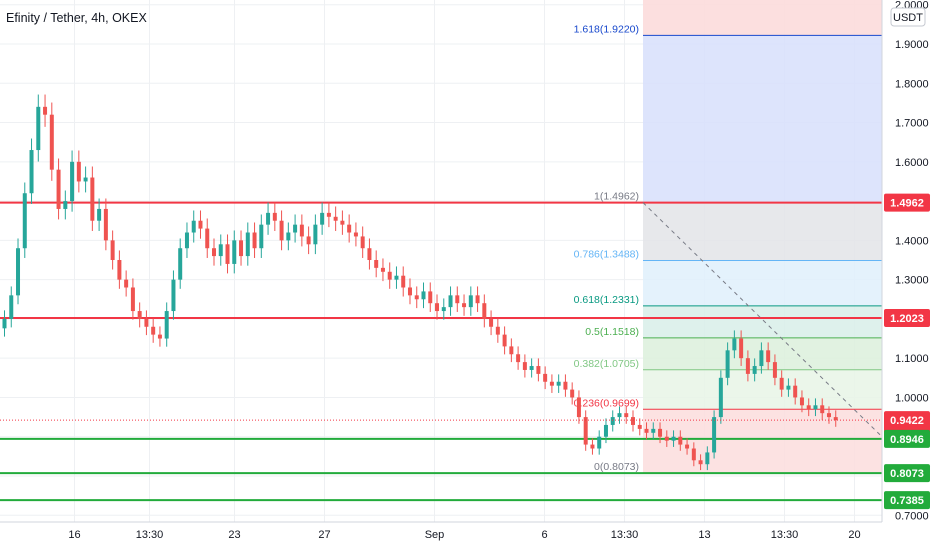 This screenshot has height=555, width=932. Describe the element at coordinates (606, 300) in the screenshot. I see `fib-level-label: 0.618(1.2331)` at that location.